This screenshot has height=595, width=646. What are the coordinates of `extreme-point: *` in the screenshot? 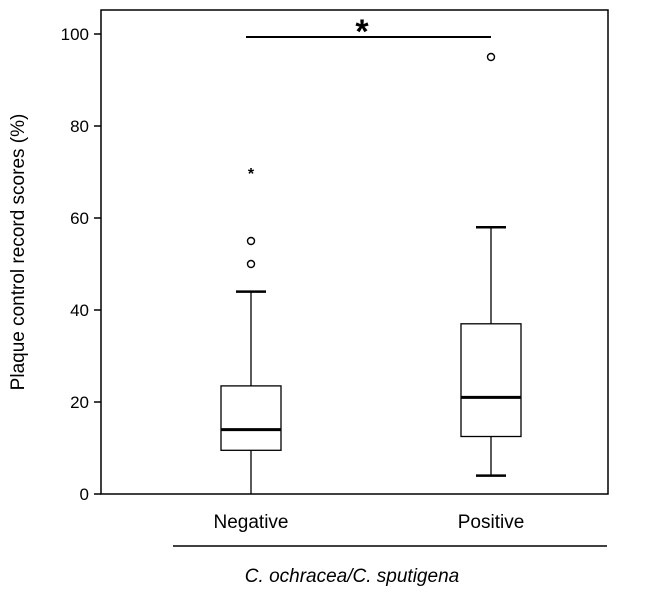 It's located at (251, 174).